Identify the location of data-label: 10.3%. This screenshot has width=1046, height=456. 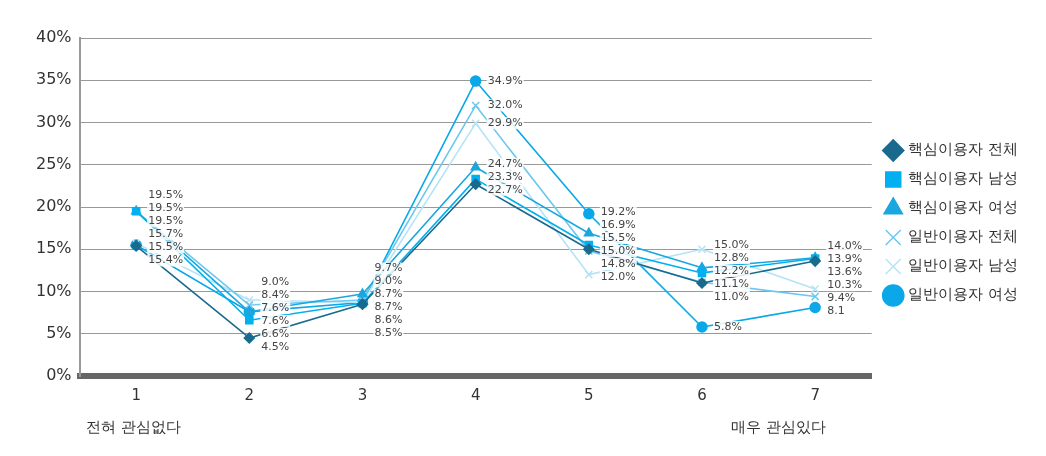
(845, 284).